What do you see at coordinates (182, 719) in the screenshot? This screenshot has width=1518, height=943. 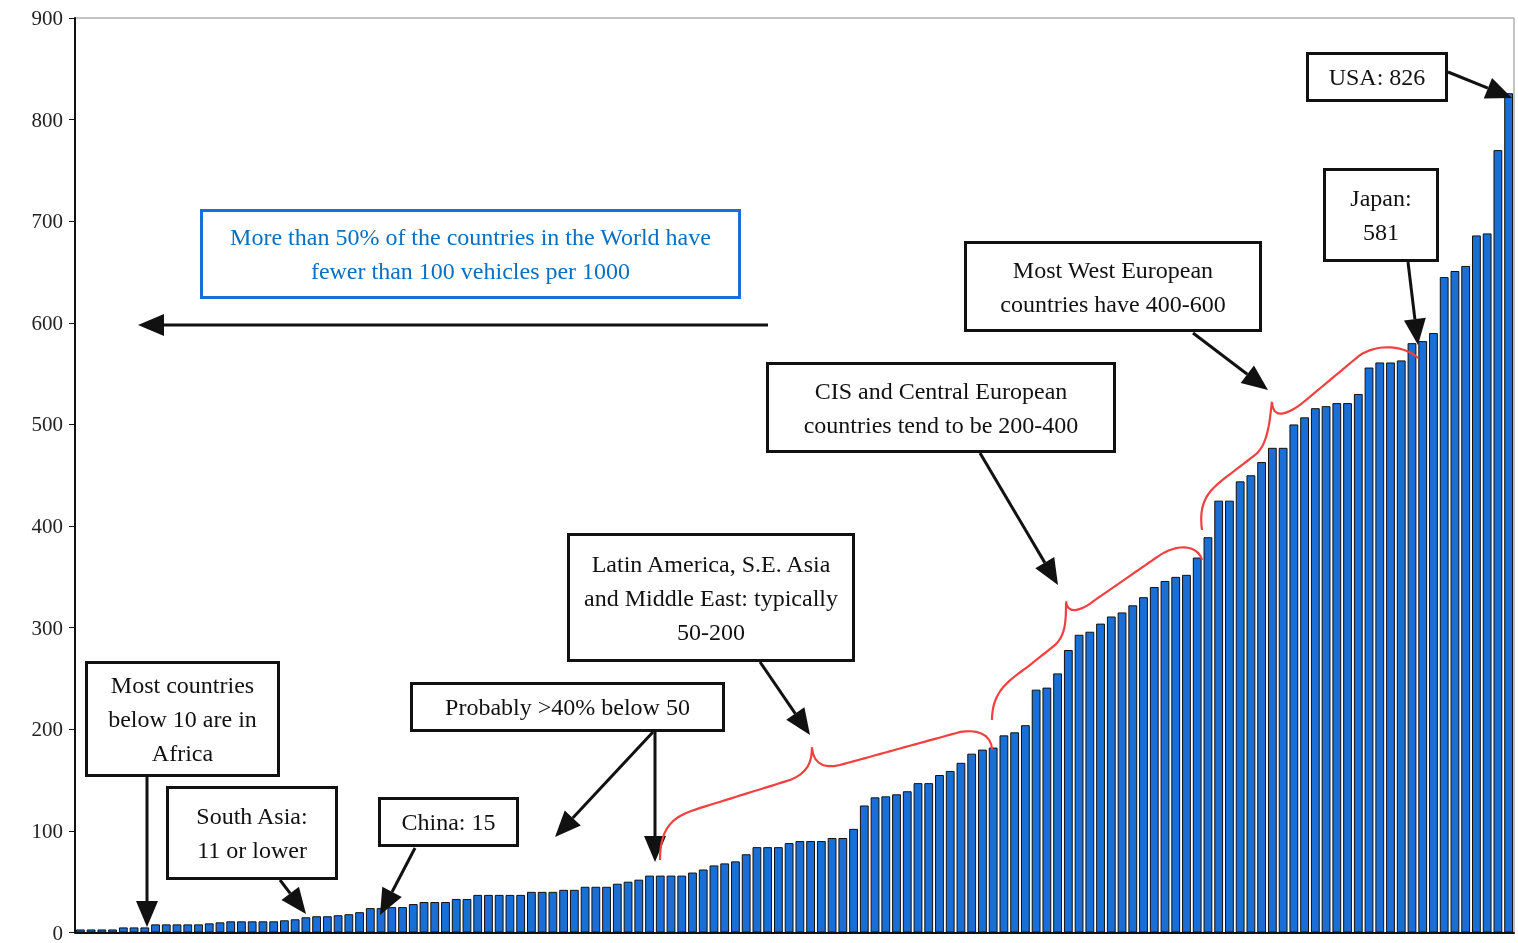 I see `annotation: Most countries below 10 are in Africa` at bounding box center [182, 719].